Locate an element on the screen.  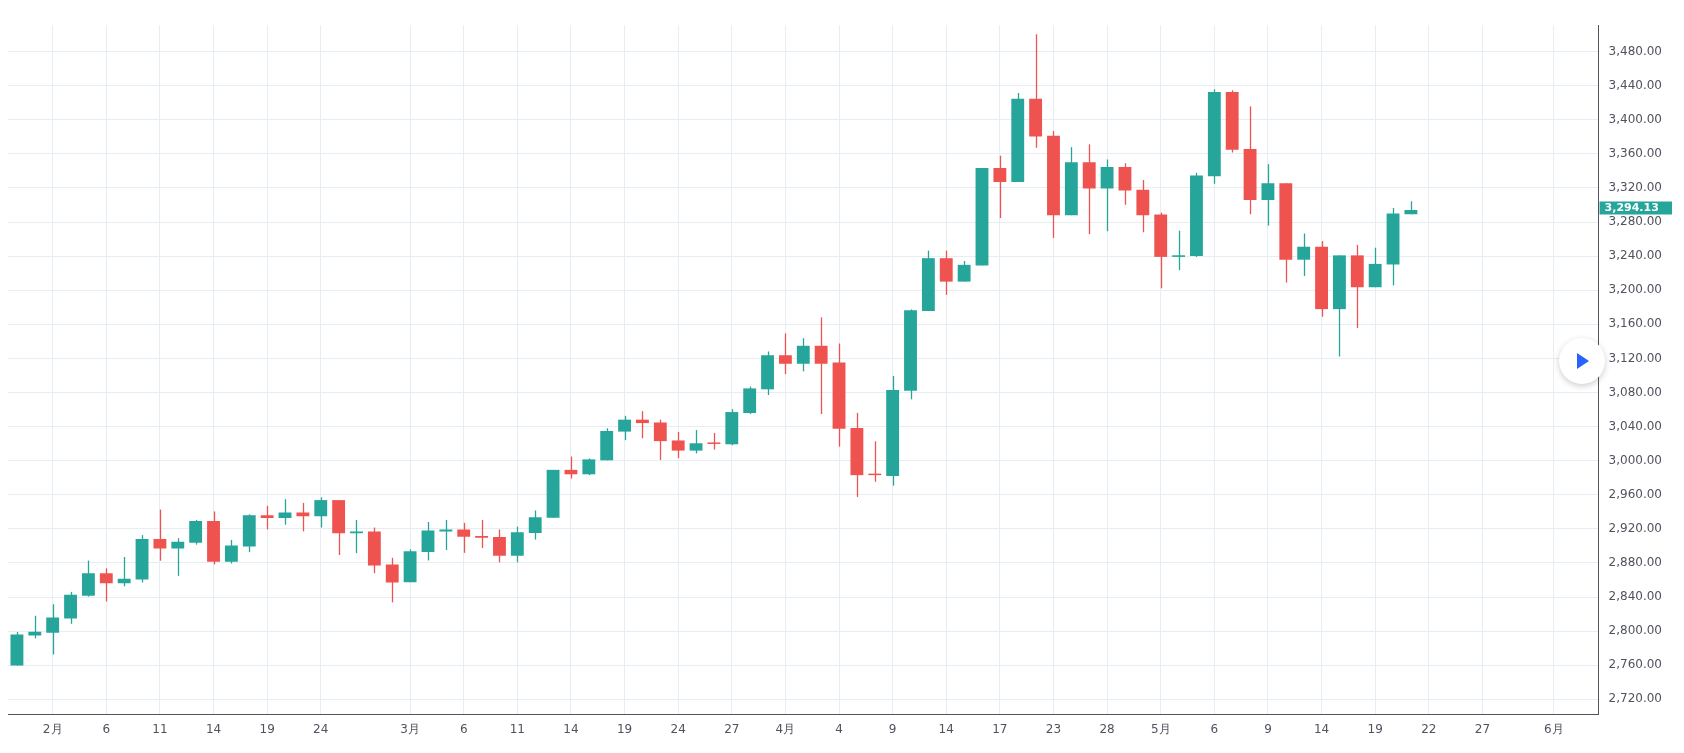
y-tick-label: 3,480.00 is located at coordinates (1635, 50).